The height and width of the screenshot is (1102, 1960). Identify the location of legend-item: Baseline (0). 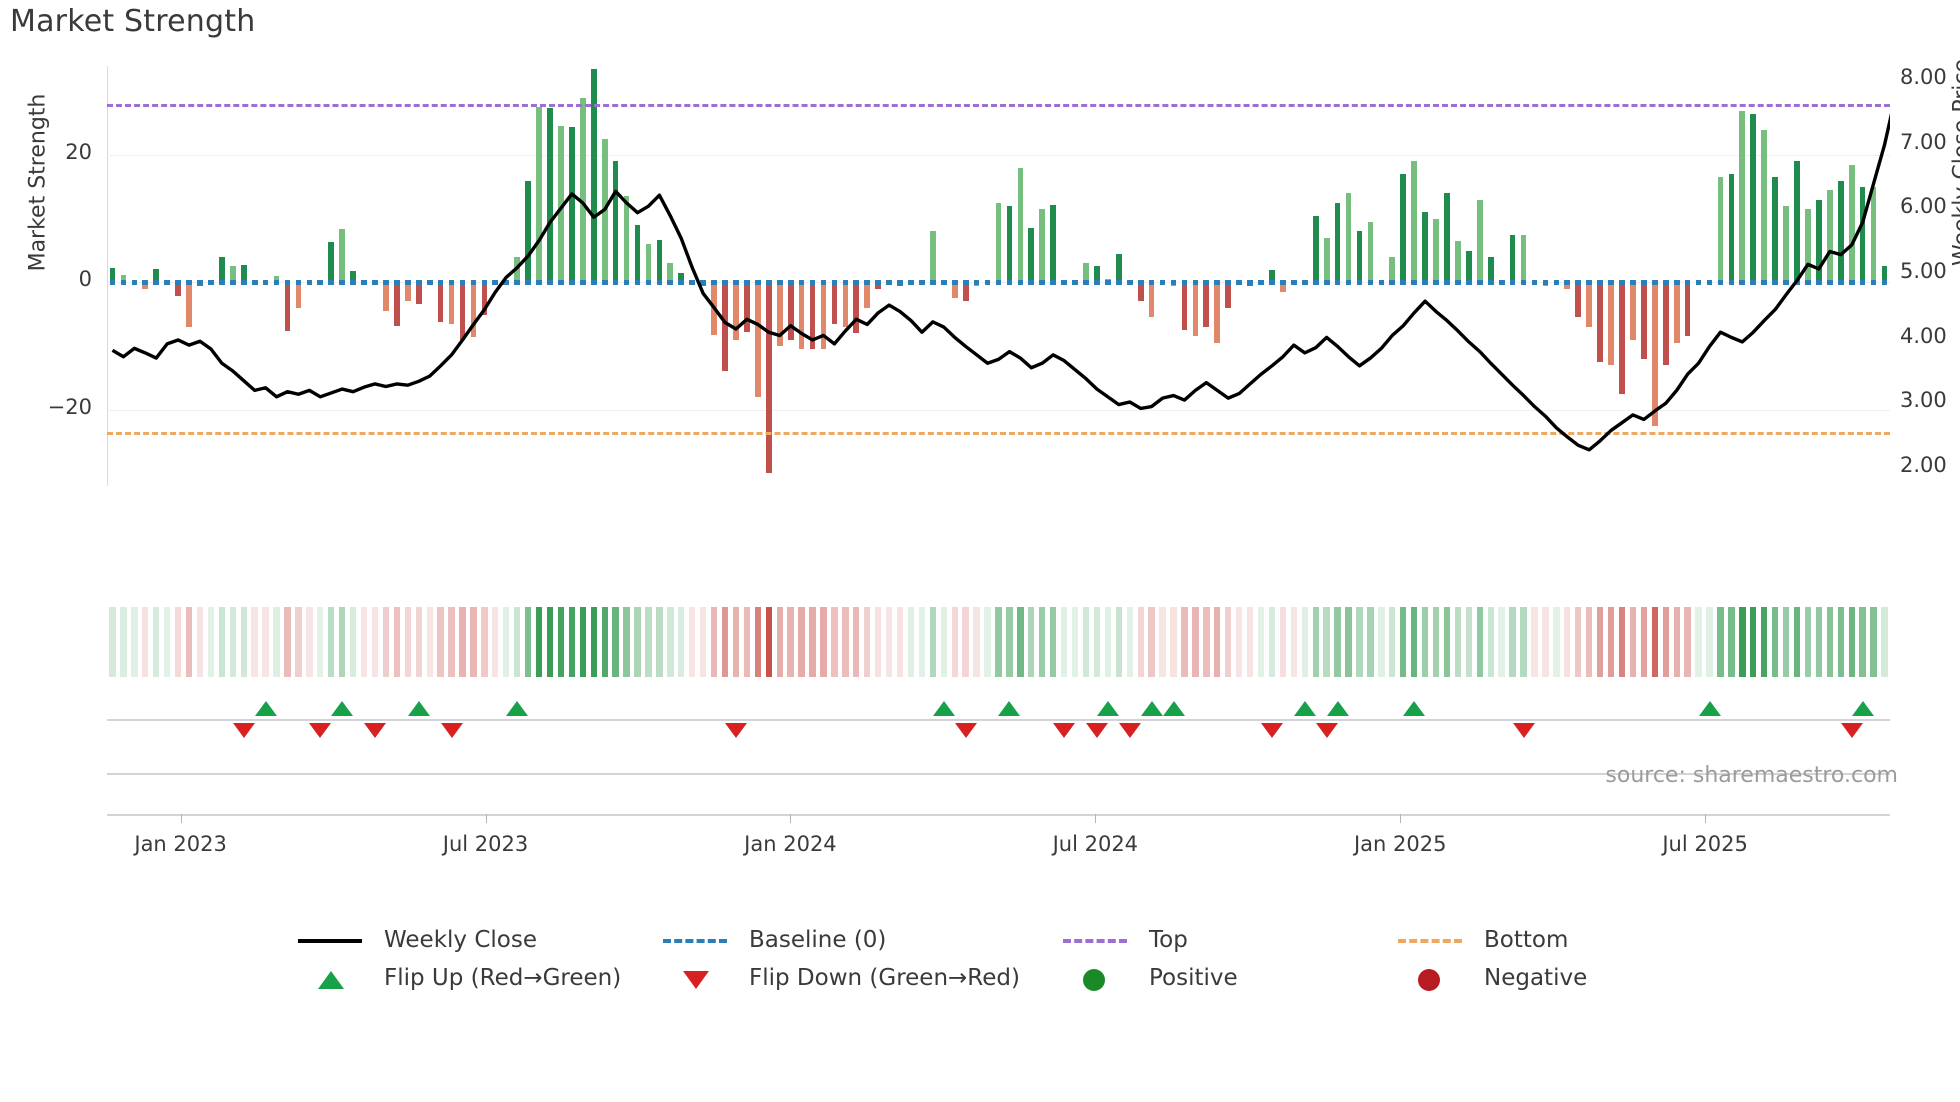
(770, 940).